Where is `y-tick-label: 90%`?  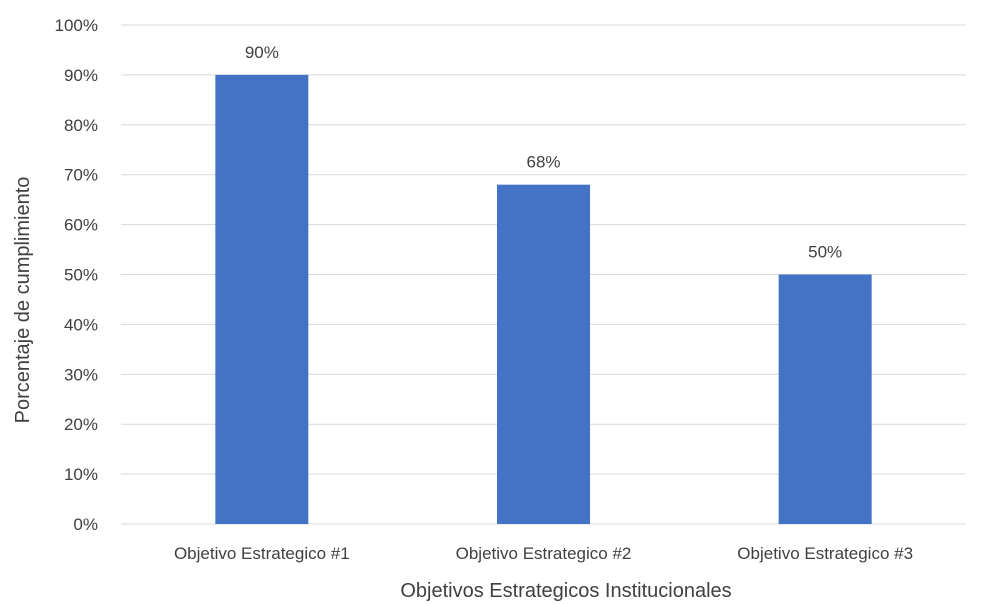 y-tick-label: 90% is located at coordinates (81, 75).